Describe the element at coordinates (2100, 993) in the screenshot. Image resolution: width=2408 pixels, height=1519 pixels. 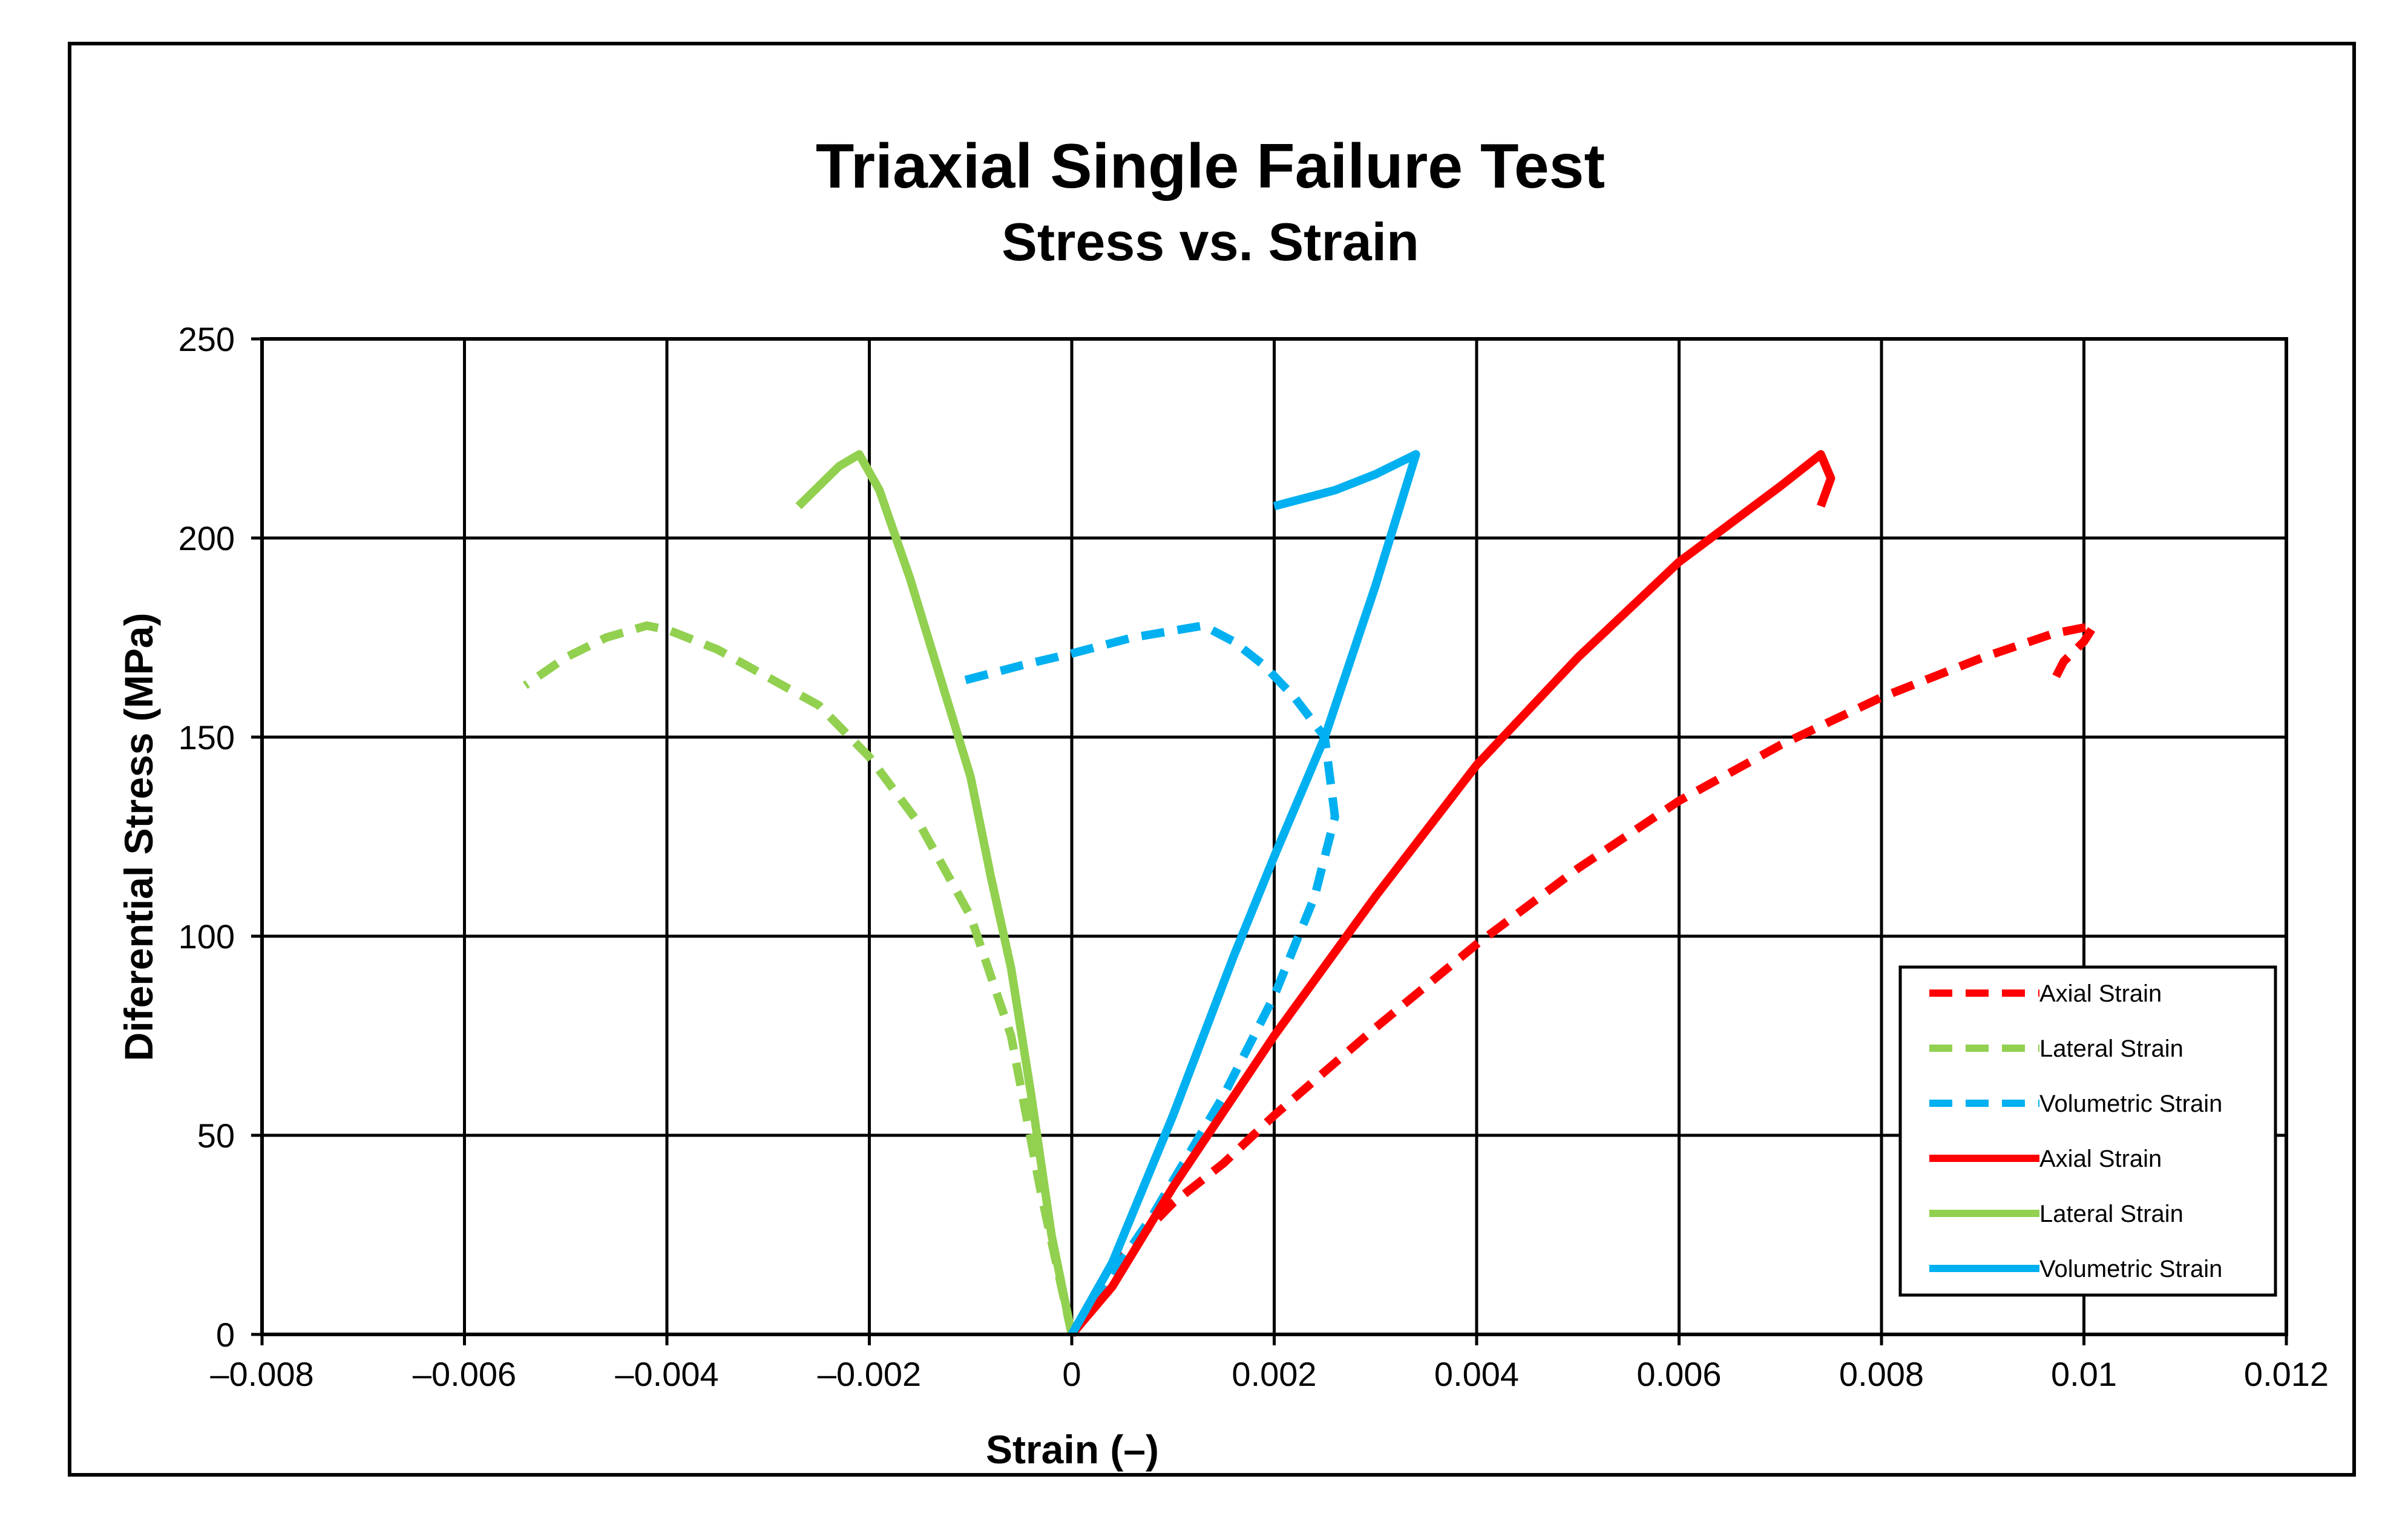
I see `legend-label-1: Axial Strain` at that location.